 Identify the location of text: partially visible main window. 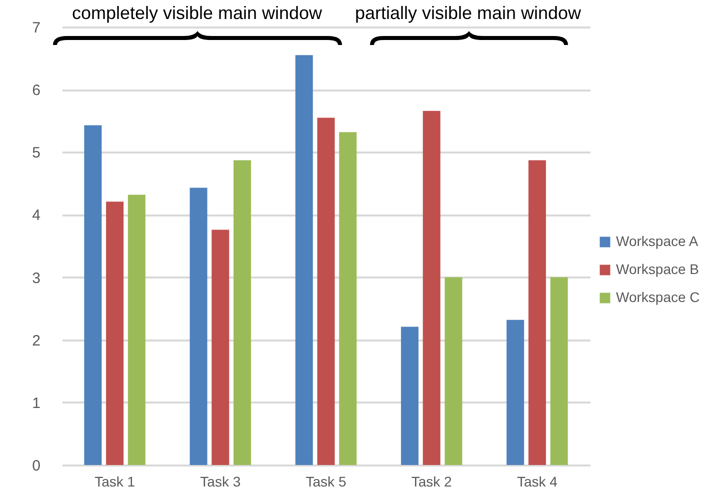
(468, 13).